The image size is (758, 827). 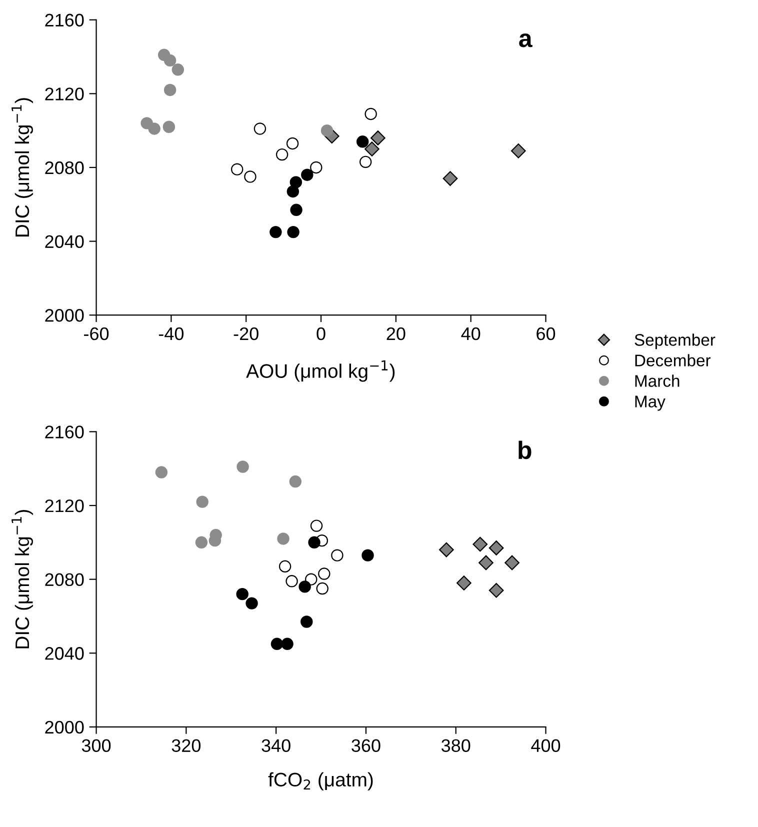 I want to click on x-tick-label: -40, so click(x=171, y=333).